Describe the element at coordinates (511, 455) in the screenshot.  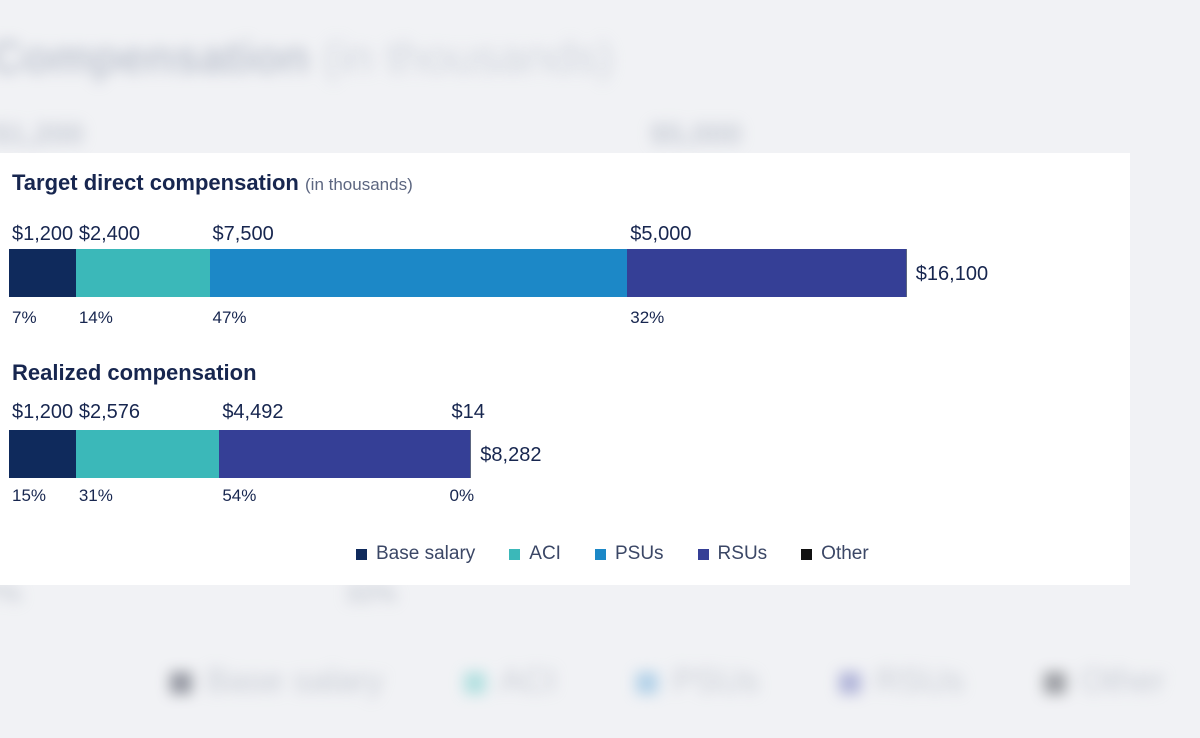
I see `total-label-2: $8,282` at that location.